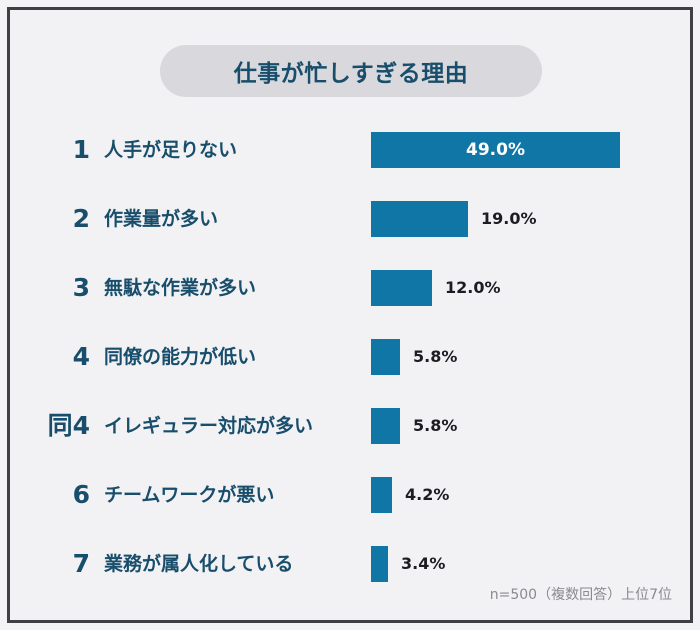 Image resolution: width=700 pixels, height=630 pixels. I want to click on rank-label: 6, so click(81, 494).